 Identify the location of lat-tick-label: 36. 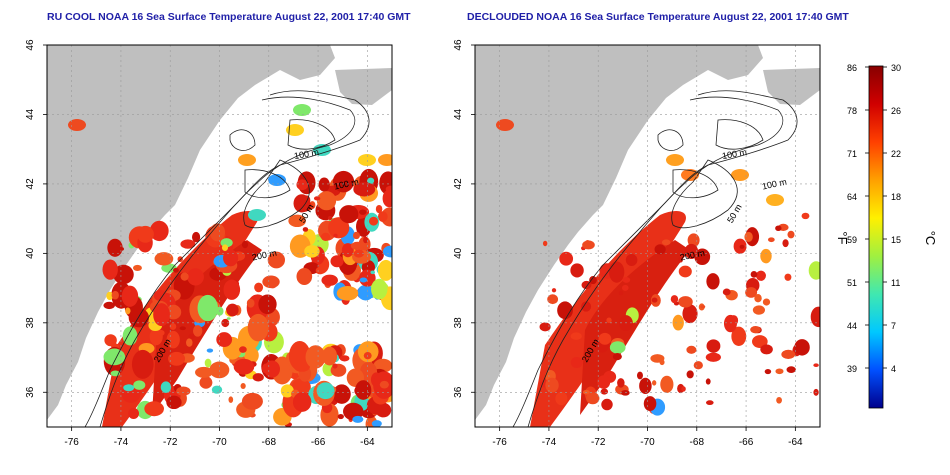
(458, 392).